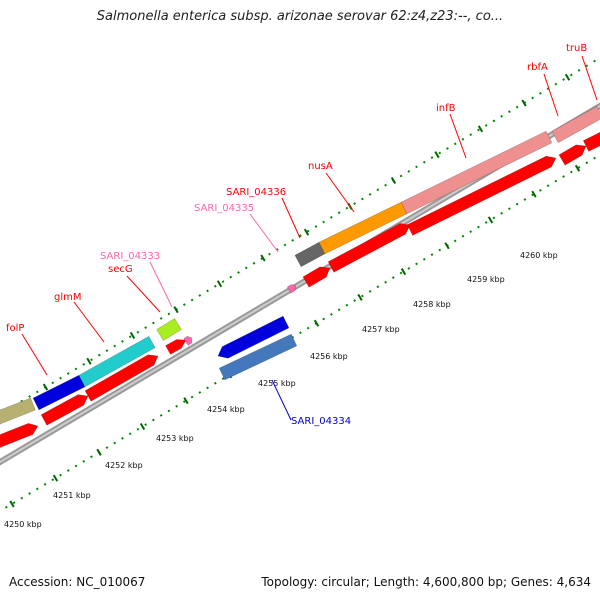  What do you see at coordinates (124, 465) in the screenshot?
I see `kbp-label: 4252 kbp` at bounding box center [124, 465].